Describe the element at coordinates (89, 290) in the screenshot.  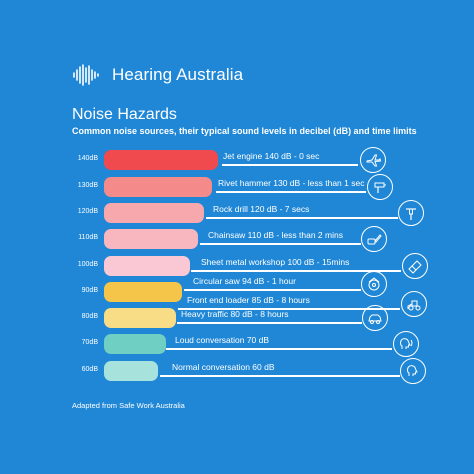
I see `decibel-level: 90dB` at that location.